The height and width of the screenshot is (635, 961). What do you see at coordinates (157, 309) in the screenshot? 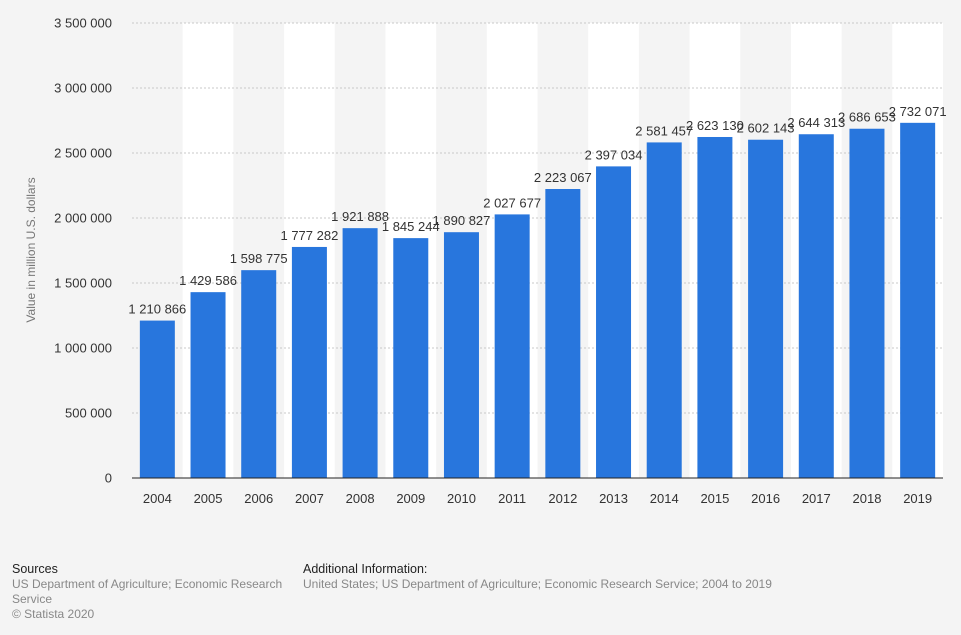
I see `data-label: 1 210 866` at bounding box center [157, 309].